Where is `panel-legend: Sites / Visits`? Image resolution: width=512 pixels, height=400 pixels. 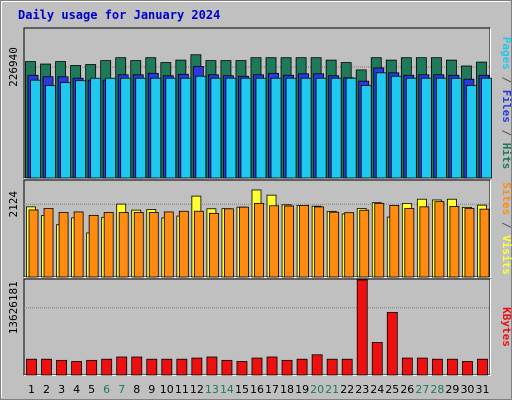 panel-legend: Sites / Visits is located at coordinates (506, 228).